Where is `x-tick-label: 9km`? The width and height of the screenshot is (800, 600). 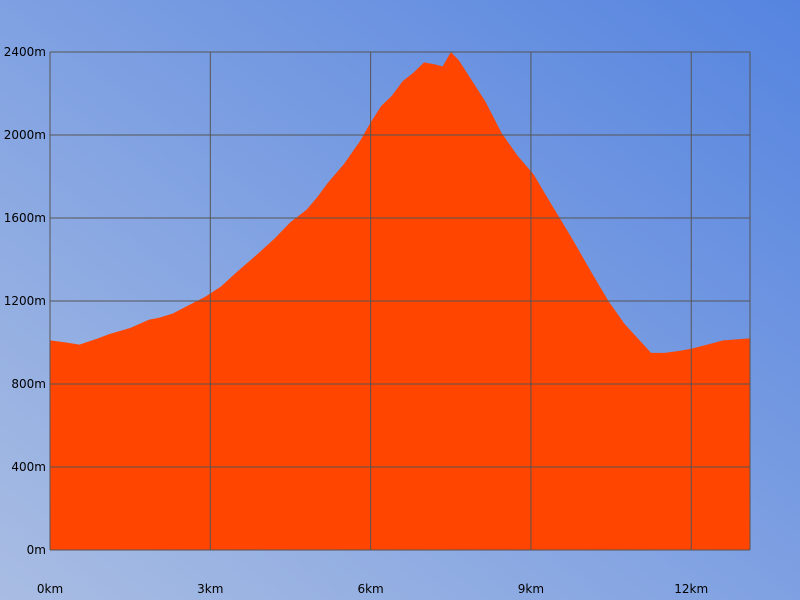
x-tick-label: 9km is located at coordinates (531, 589).